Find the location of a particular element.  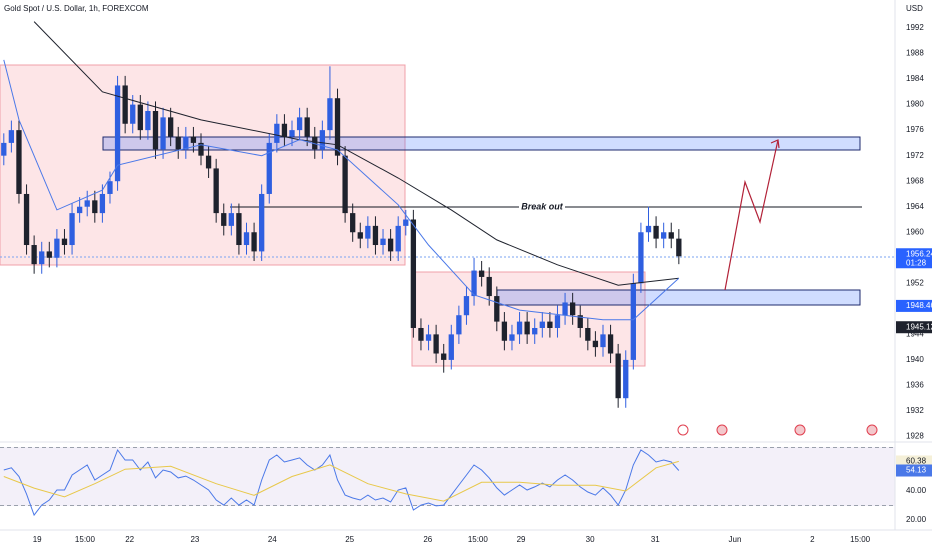

y-tick-label: 1976 is located at coordinates (915, 129).